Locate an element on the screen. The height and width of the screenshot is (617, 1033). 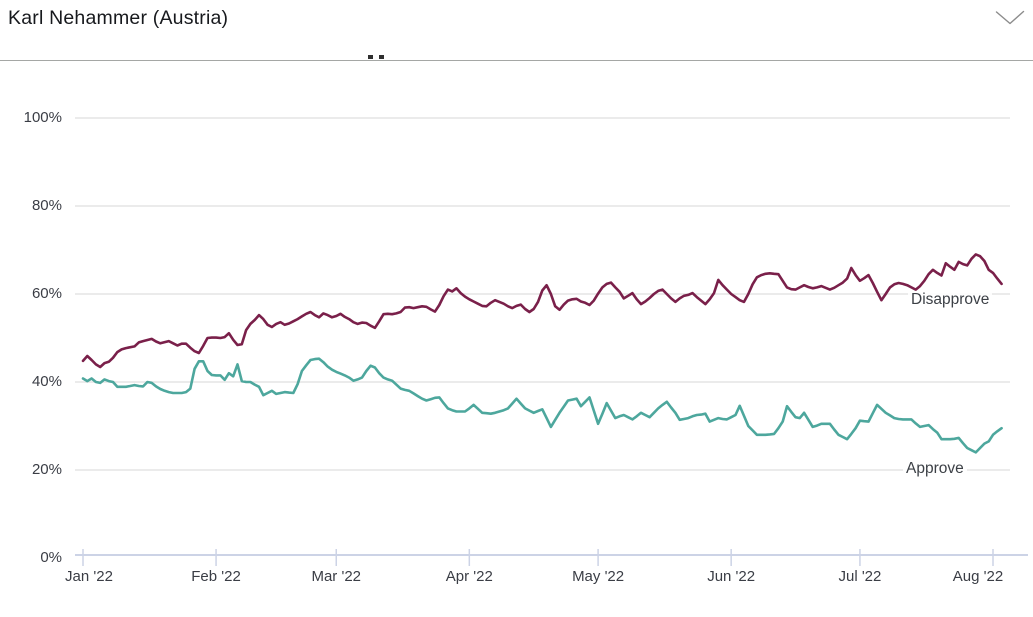
politician-selector: Karl Nehammer (Austria) is located at coordinates (516, 20).